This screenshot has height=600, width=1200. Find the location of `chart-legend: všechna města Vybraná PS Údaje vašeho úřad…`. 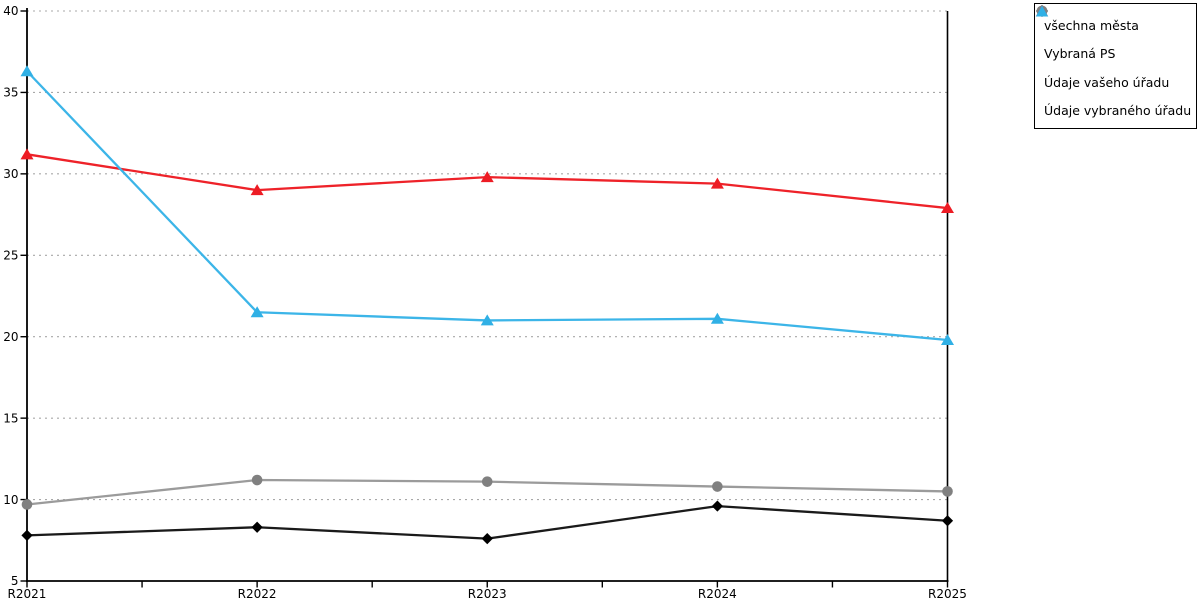

chart-legend: všechna města Vybraná PS Údaje vašeho úřad… is located at coordinates (1115, 66).